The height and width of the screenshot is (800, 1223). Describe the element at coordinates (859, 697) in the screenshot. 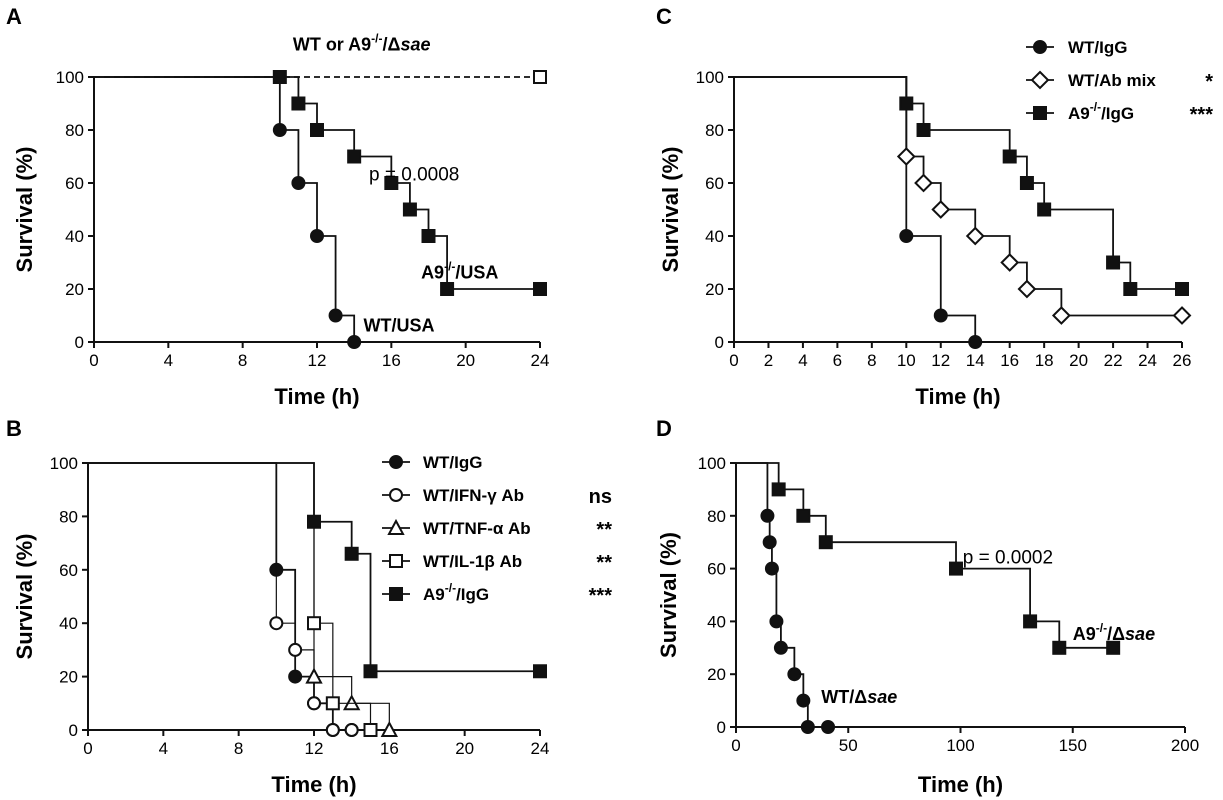

I see `annotation: WT/Δsae` at that location.